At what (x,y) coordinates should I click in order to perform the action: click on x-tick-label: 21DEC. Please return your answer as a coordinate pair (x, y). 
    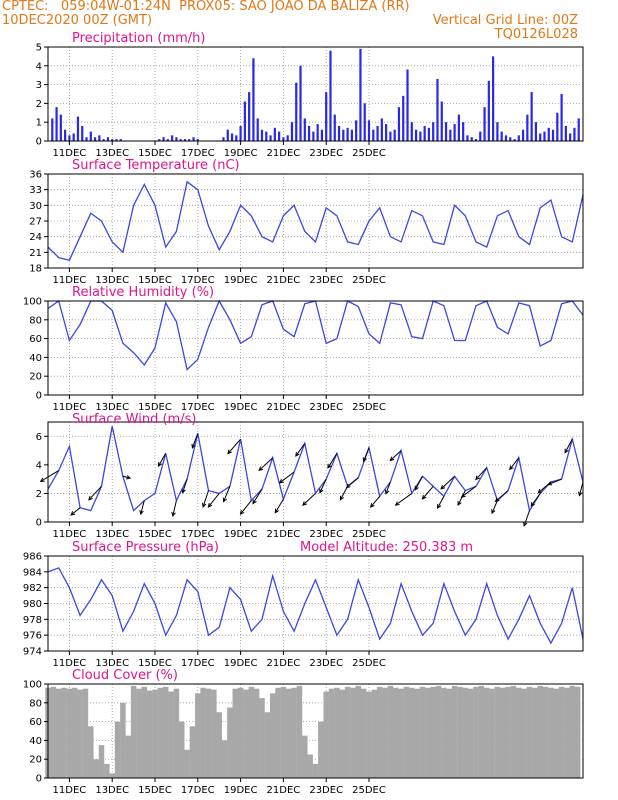
    Looking at the image, I should click on (284, 407).